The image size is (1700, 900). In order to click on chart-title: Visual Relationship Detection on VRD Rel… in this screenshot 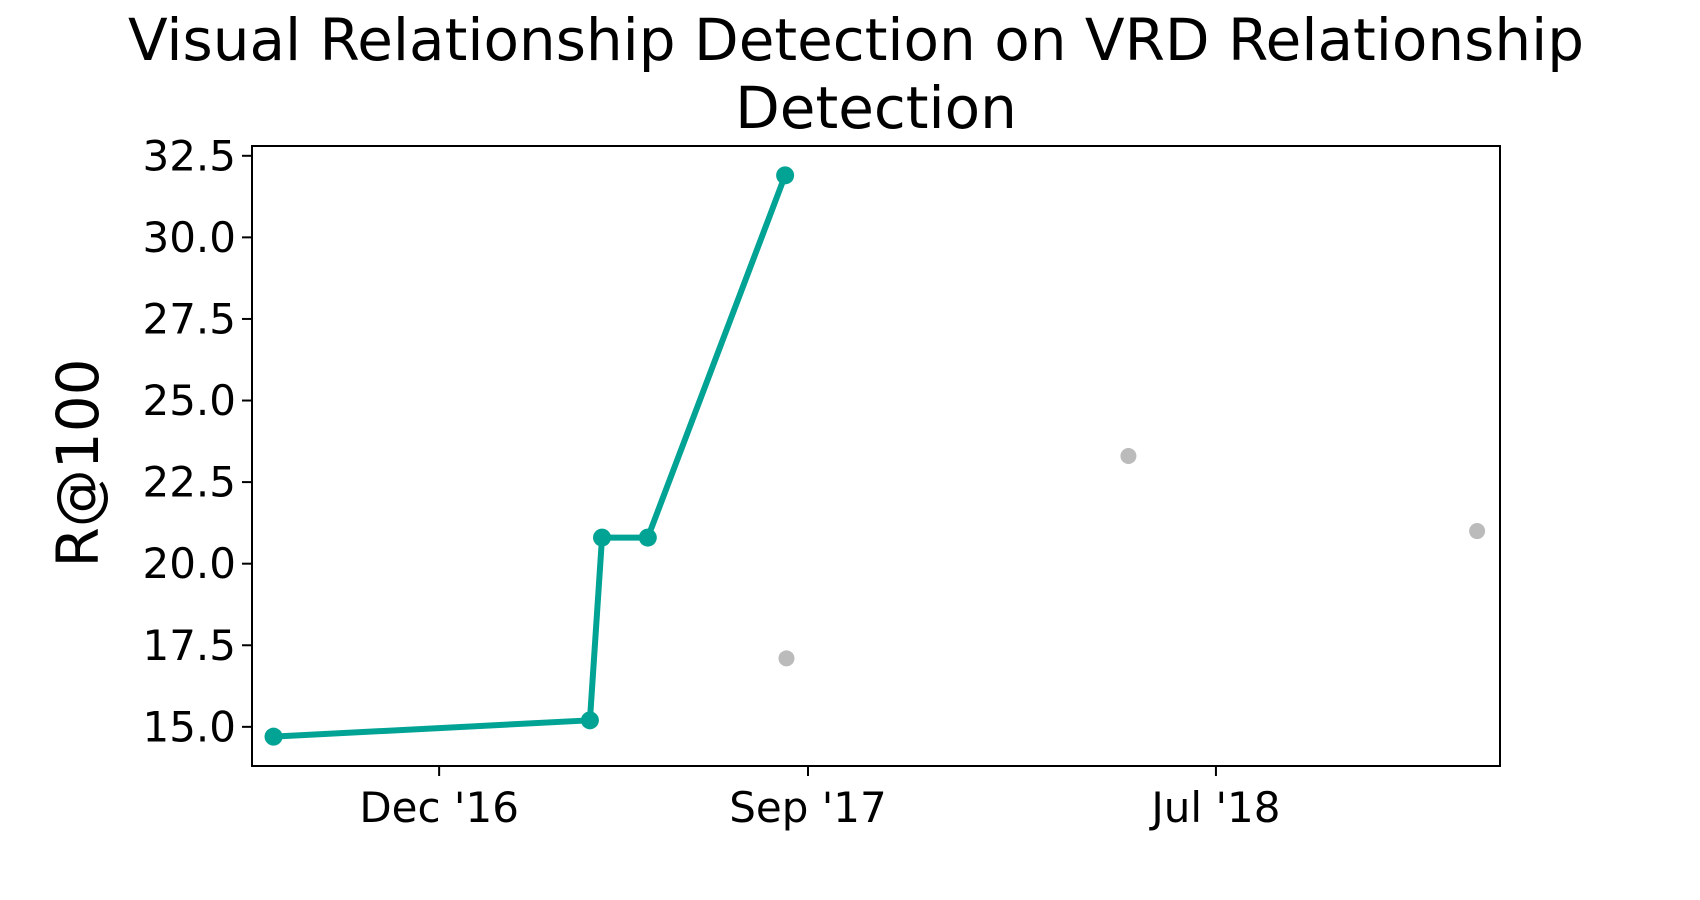, I will do `click(856, 74)`.